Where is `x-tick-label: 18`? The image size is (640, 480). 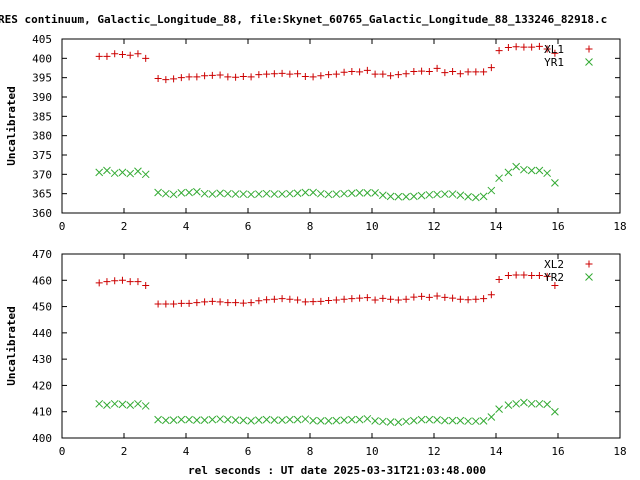
x-tick-label: 18 is located at coordinates (619, 226).